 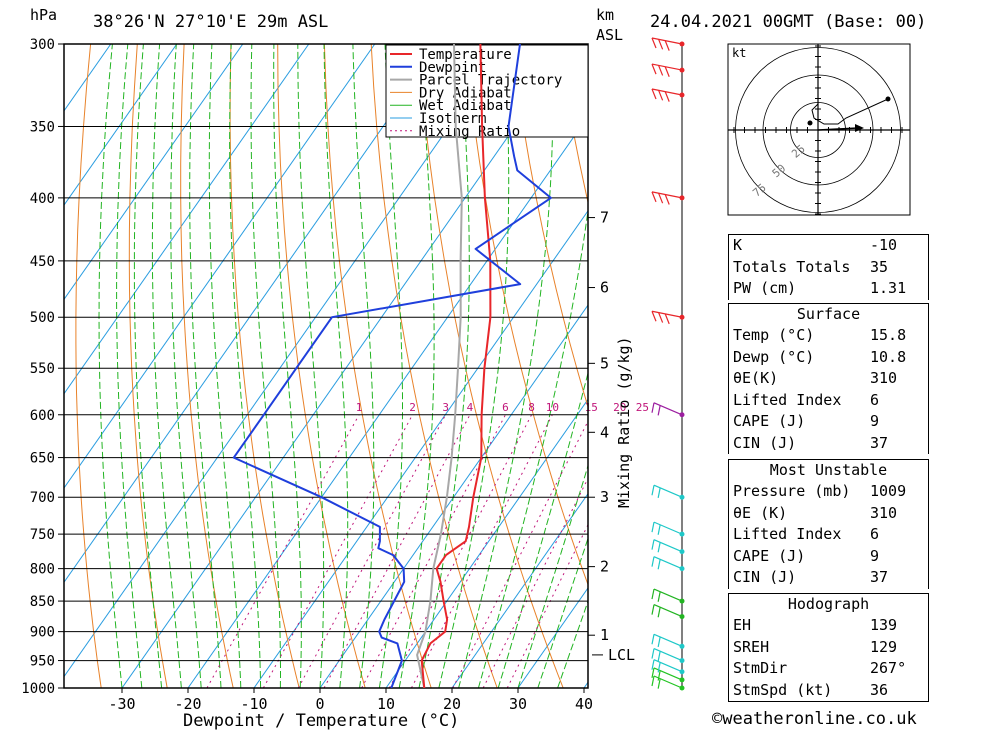 What do you see at coordinates (584, 704) in the screenshot?
I see `x-tick-label: 40` at bounding box center [584, 704].